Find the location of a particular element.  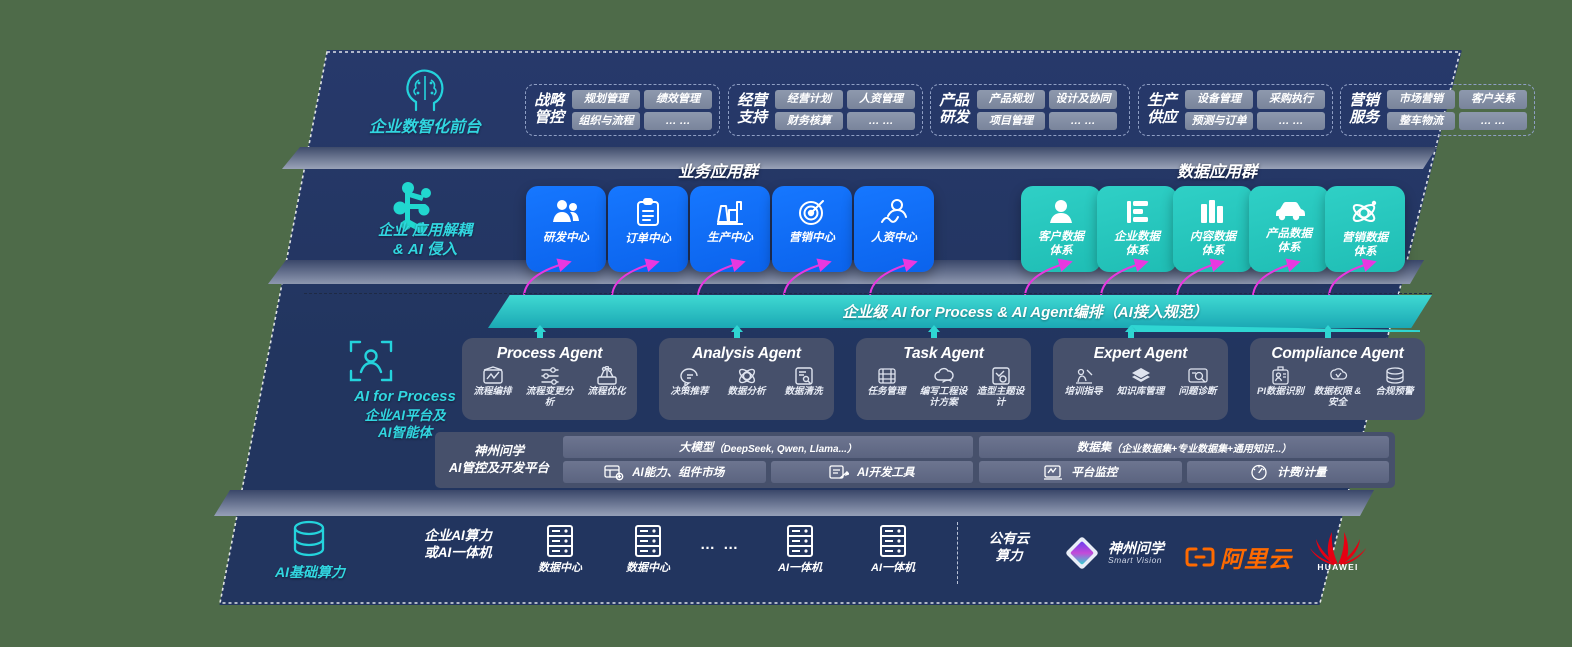

platform-item-billing: 计费/计量 is located at coordinates (1287, 472).